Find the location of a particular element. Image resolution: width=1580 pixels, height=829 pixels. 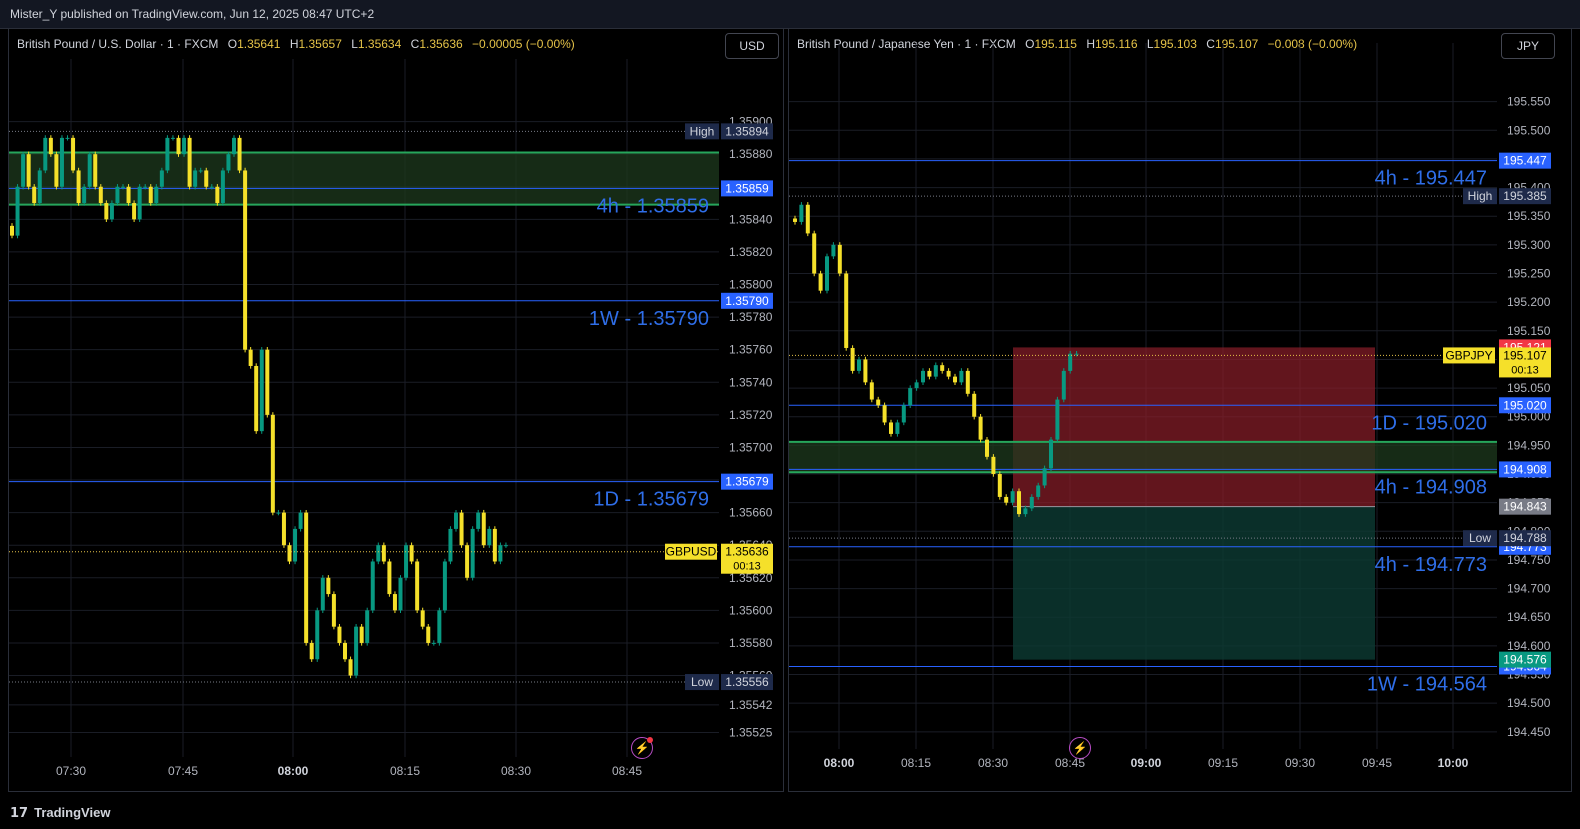

high-value: 1.35657 is located at coordinates (320, 44).